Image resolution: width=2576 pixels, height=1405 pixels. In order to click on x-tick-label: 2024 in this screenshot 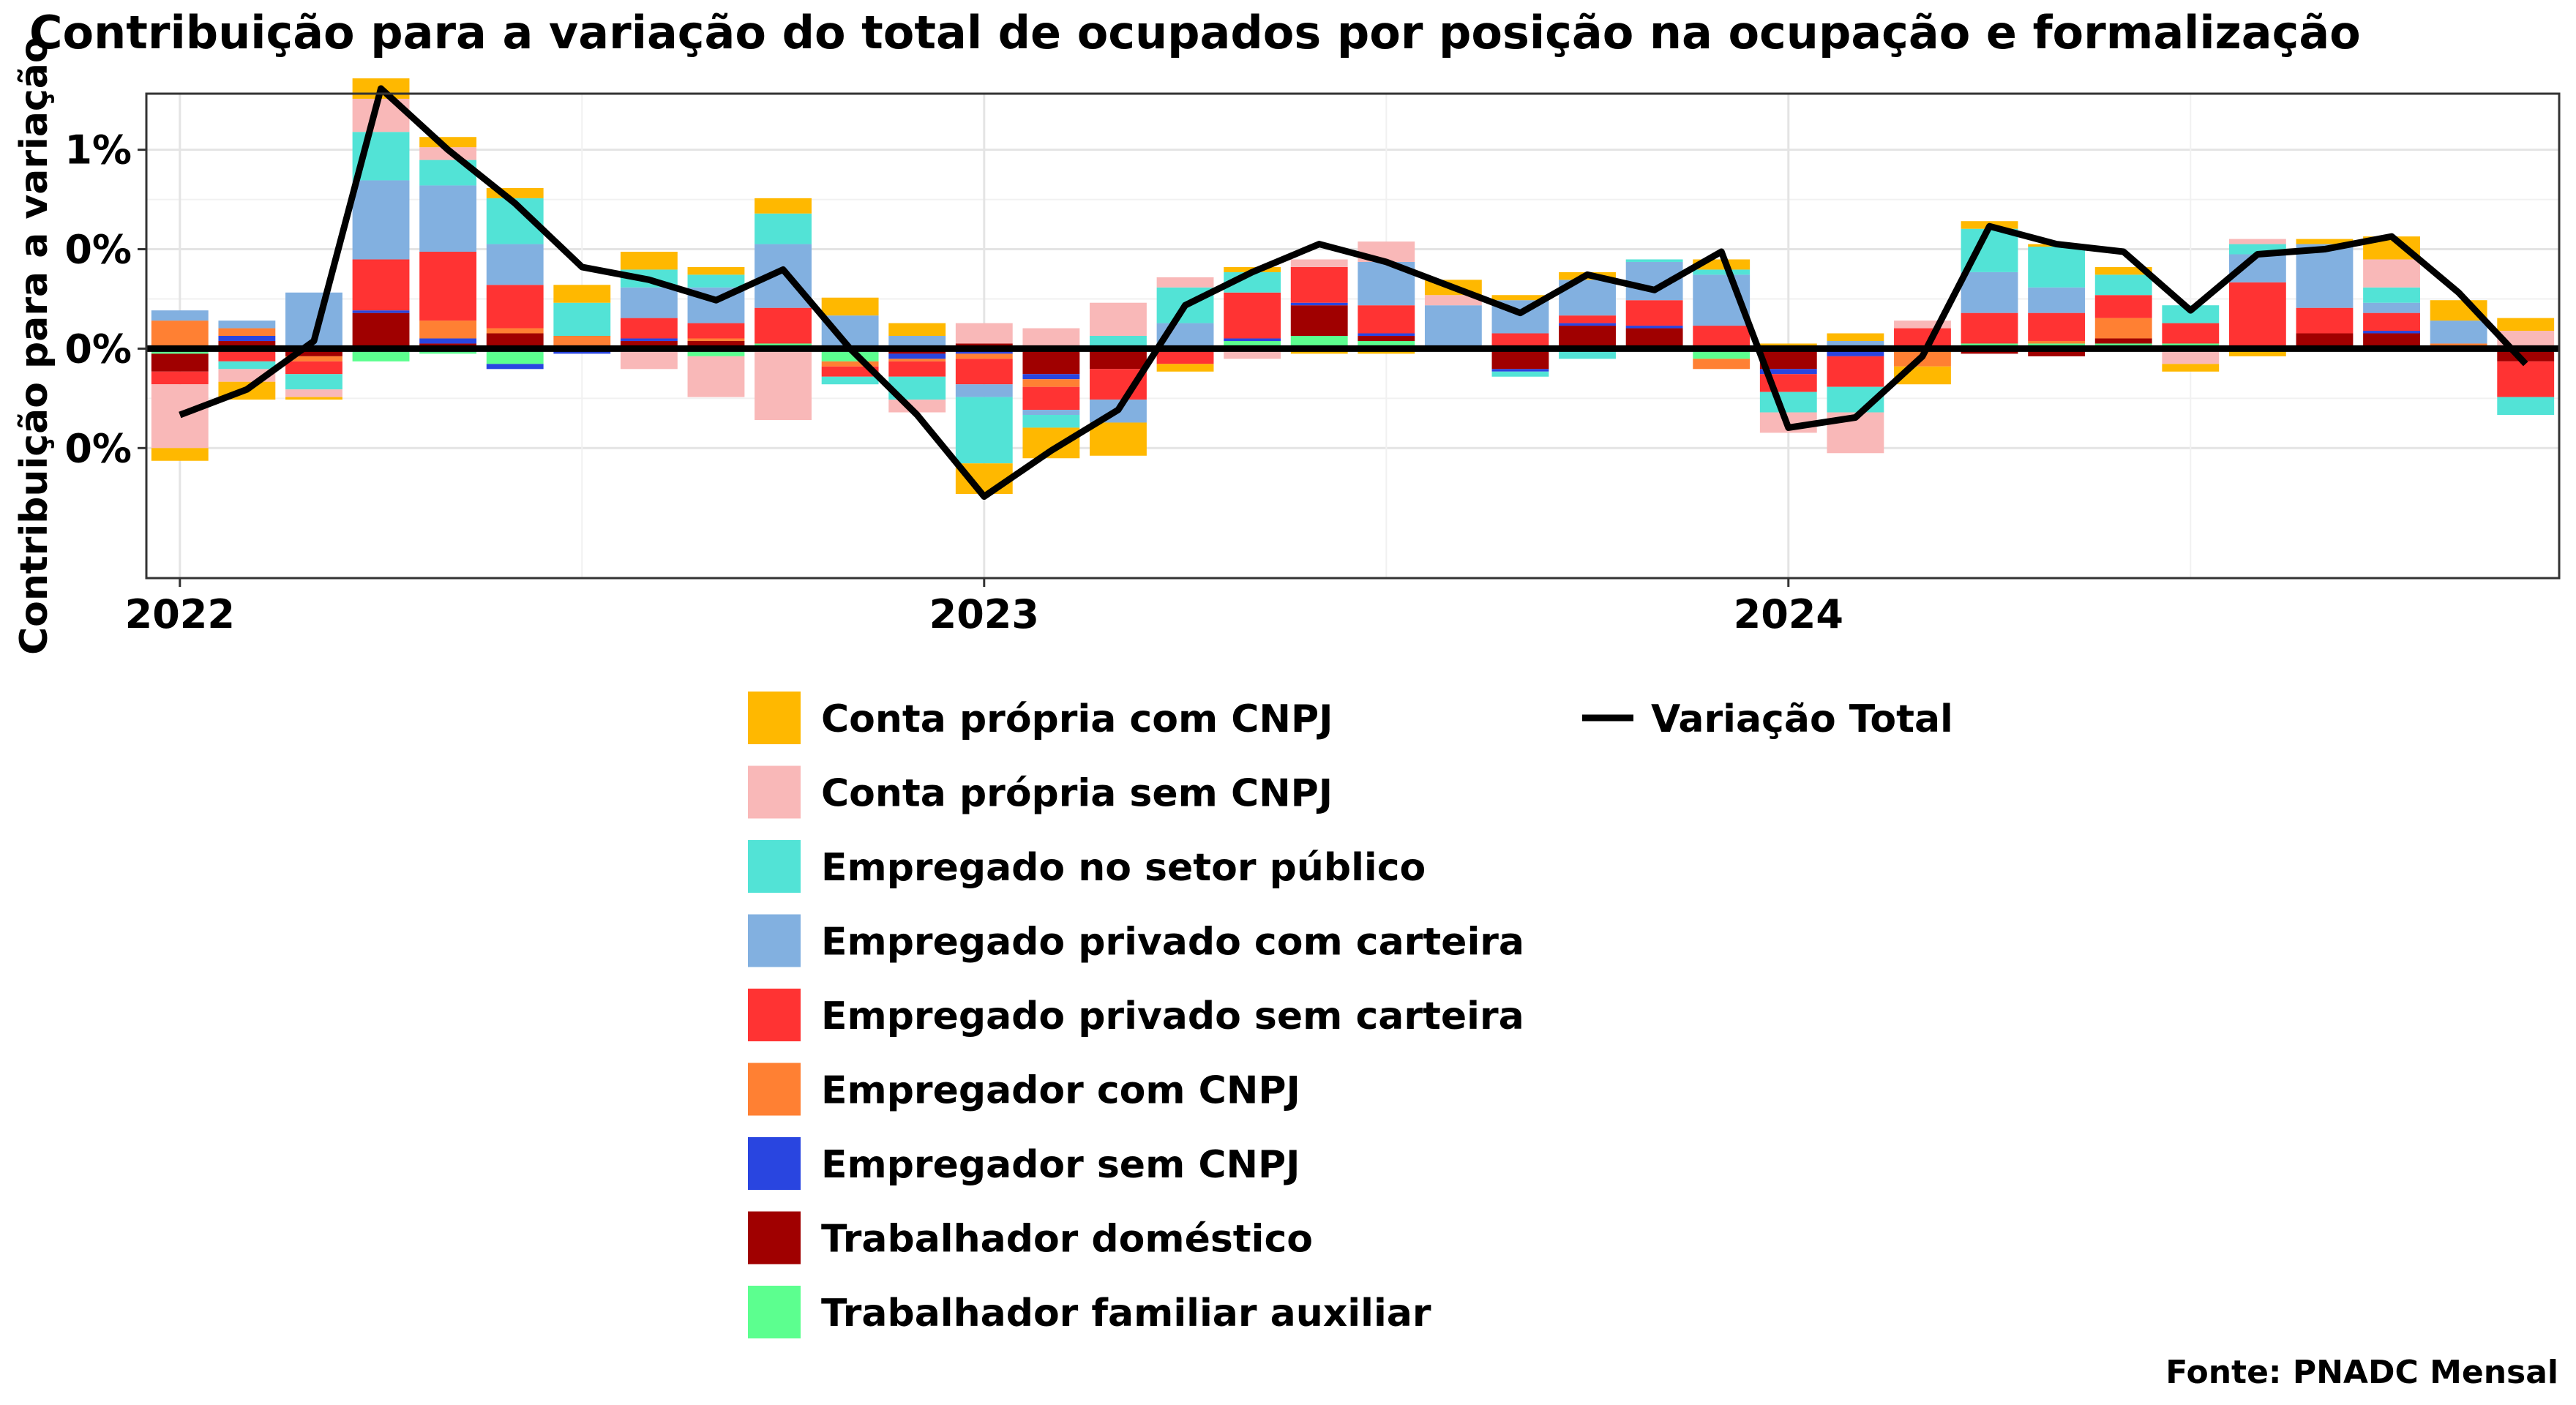, I will do `click(1788, 614)`.